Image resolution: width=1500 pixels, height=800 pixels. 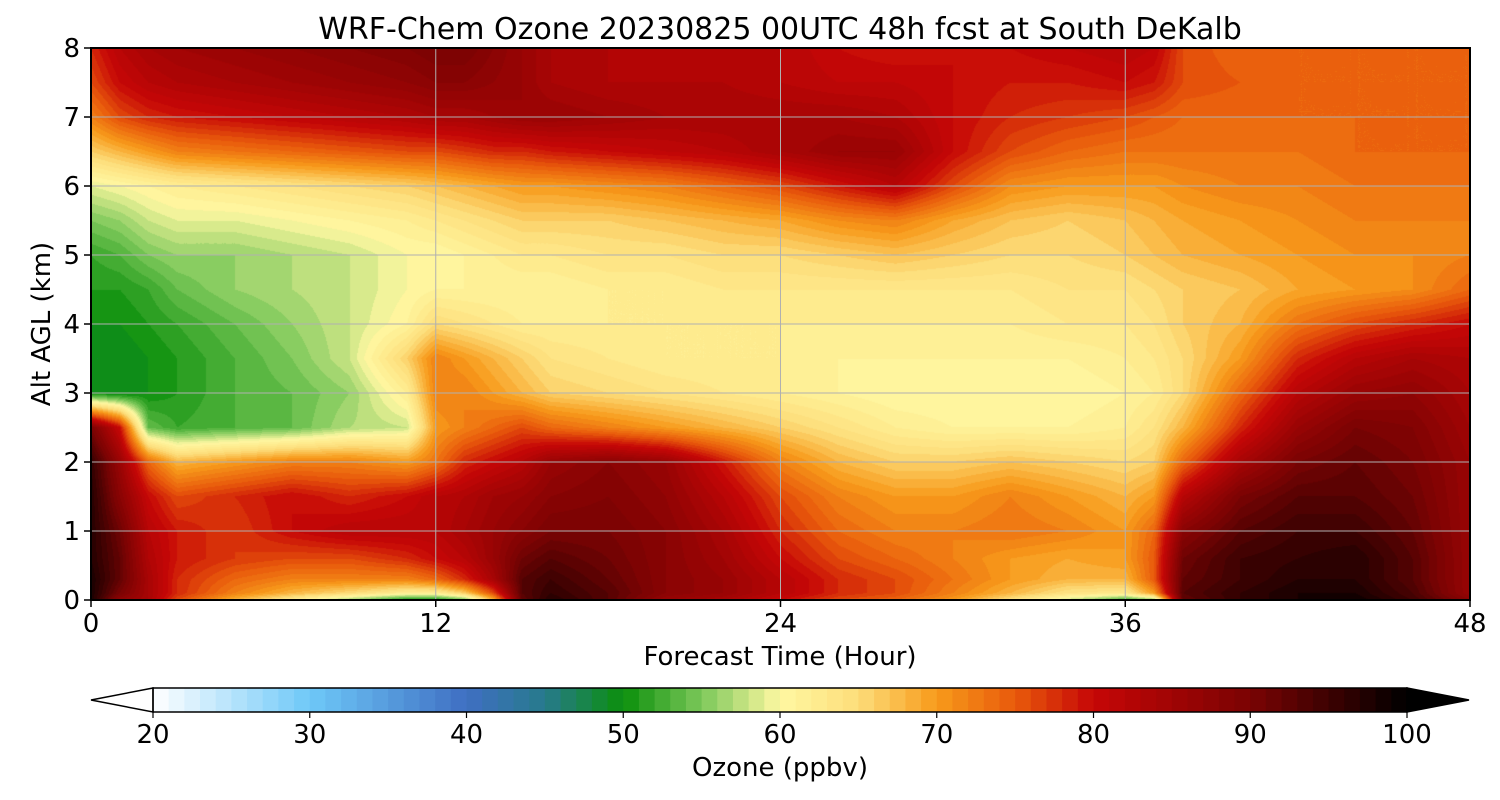 What do you see at coordinates (71, 601) in the screenshot?
I see `y-tick-label: 0` at bounding box center [71, 601].